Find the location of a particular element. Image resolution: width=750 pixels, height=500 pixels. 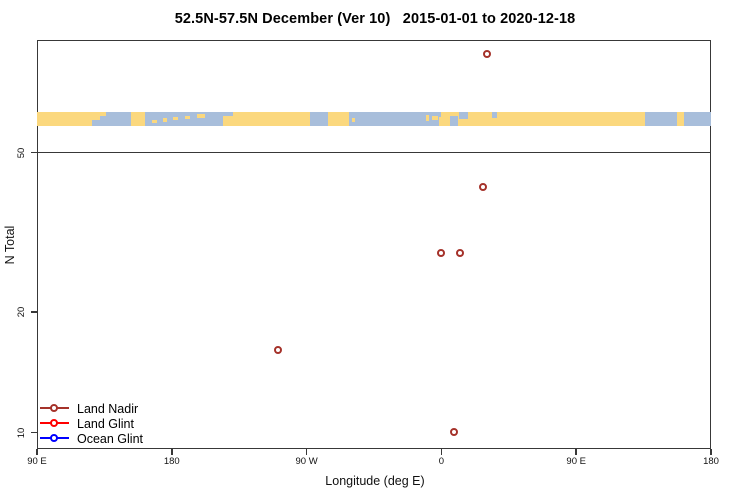

map-strip is located at coordinates (374, 119).